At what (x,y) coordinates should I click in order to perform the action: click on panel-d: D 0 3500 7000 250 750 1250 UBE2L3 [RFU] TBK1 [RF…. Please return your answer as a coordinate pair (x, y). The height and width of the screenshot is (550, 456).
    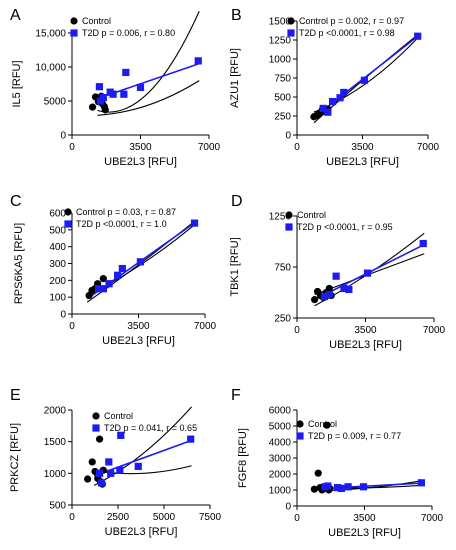
    Looking at the image, I should click on (337, 272).